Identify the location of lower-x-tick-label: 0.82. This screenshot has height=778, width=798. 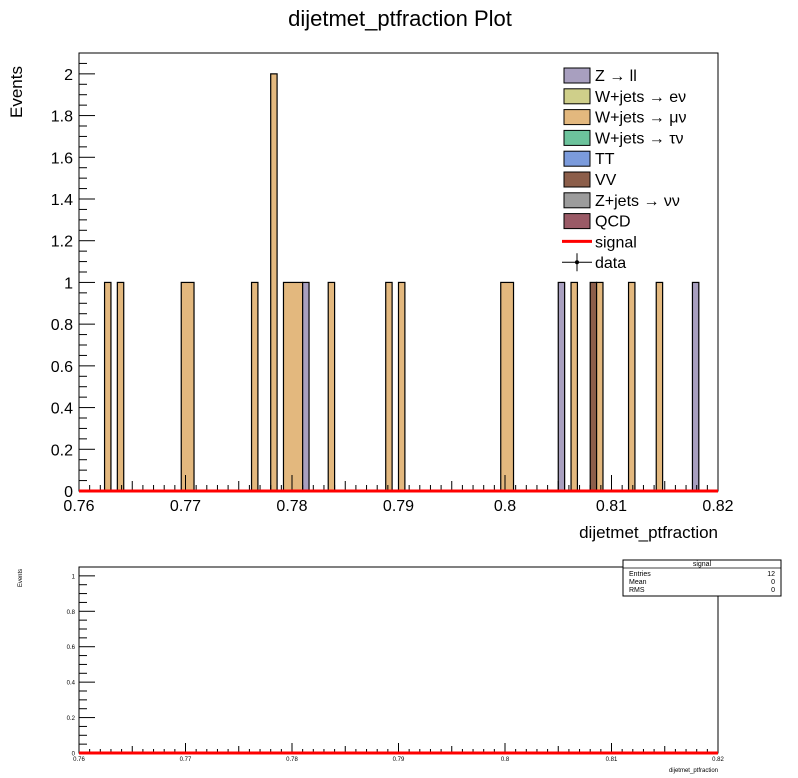
(718, 760).